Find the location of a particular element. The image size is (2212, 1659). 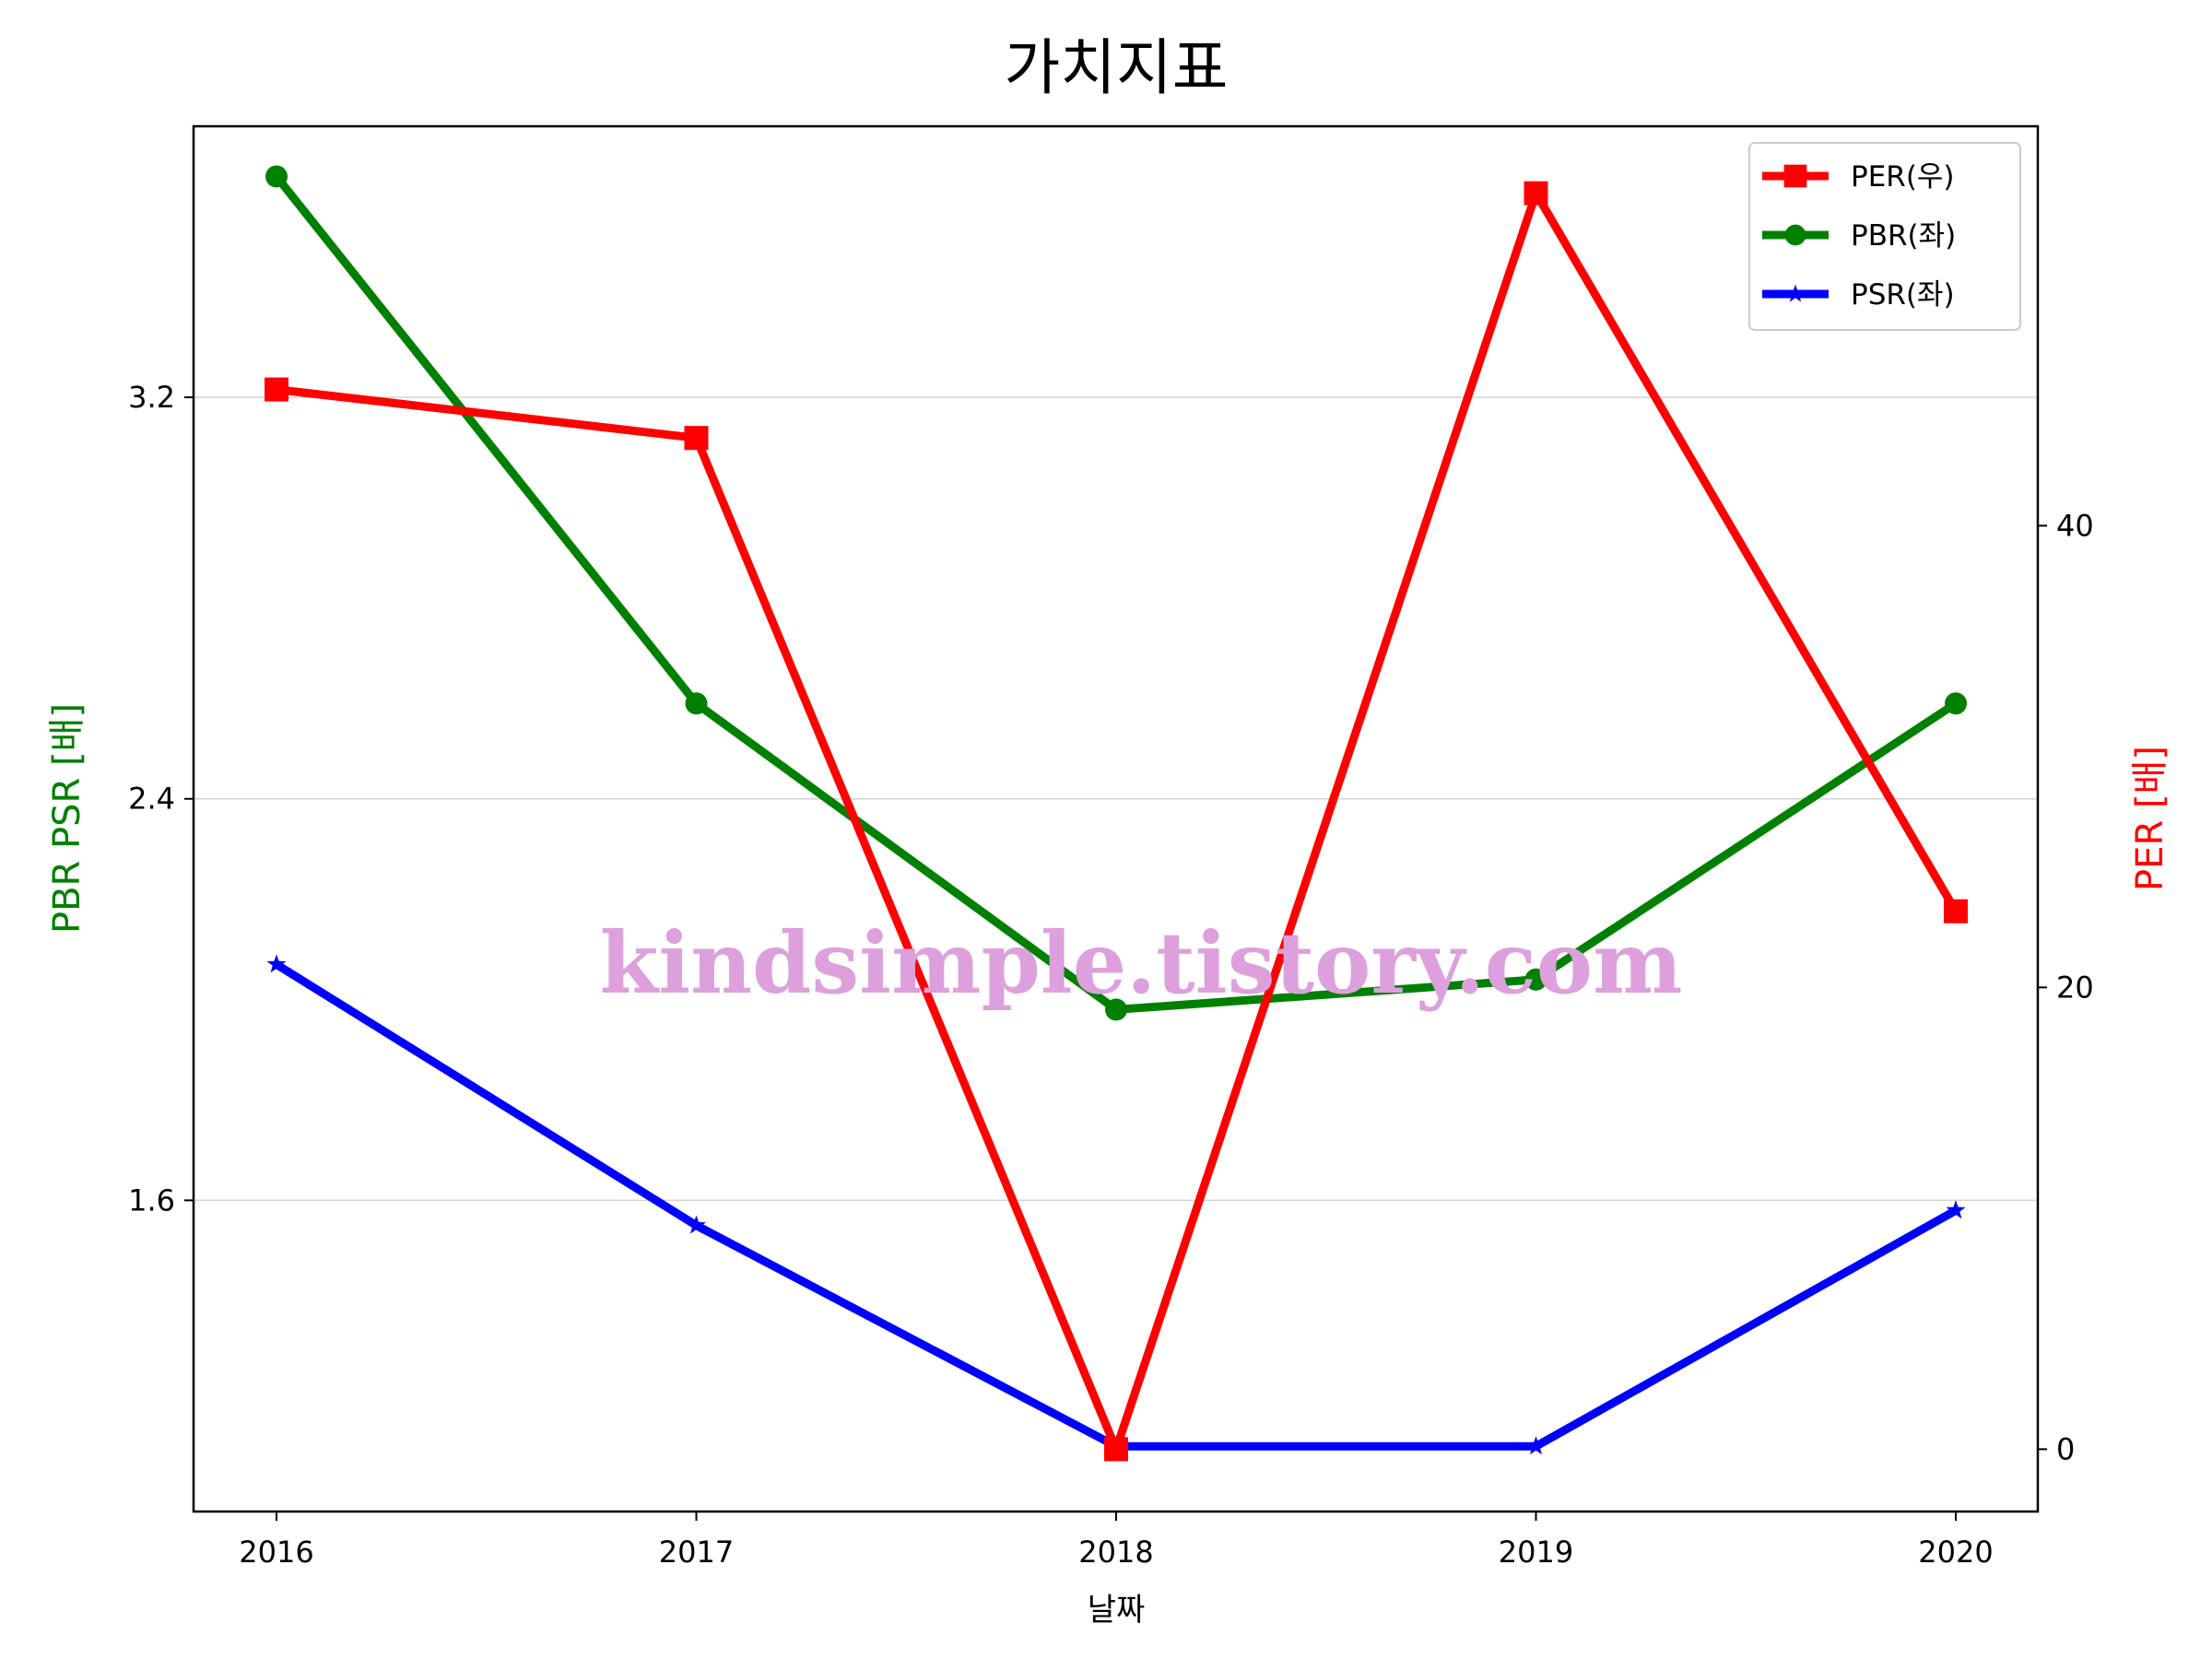

chart-title: 가치지표 is located at coordinates (1117, 67).